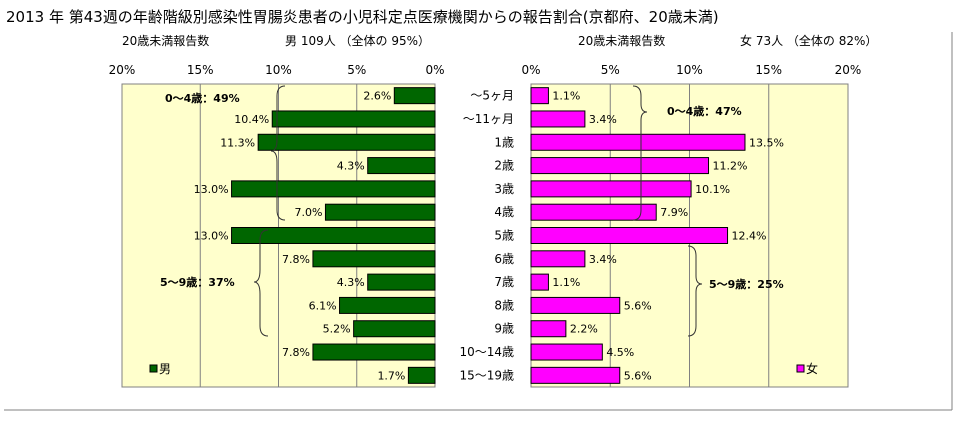  I want to click on male-data-label: 5.2%, so click(337, 329).